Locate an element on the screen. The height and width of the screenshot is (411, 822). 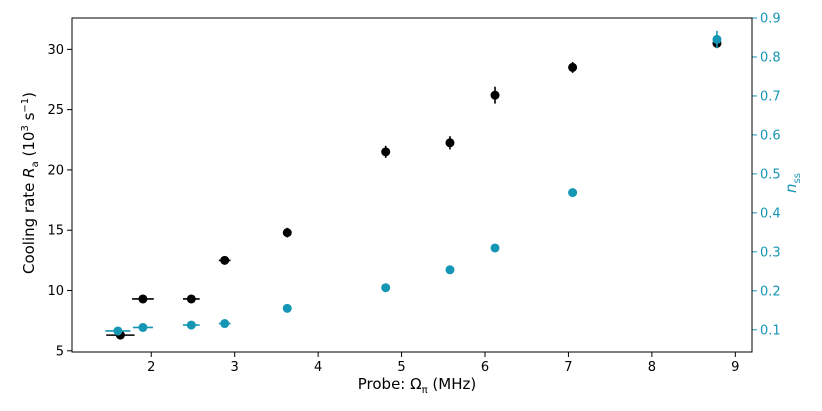
x-axis-label: Probe: Ωπ (MHz) is located at coordinates (417, 385).